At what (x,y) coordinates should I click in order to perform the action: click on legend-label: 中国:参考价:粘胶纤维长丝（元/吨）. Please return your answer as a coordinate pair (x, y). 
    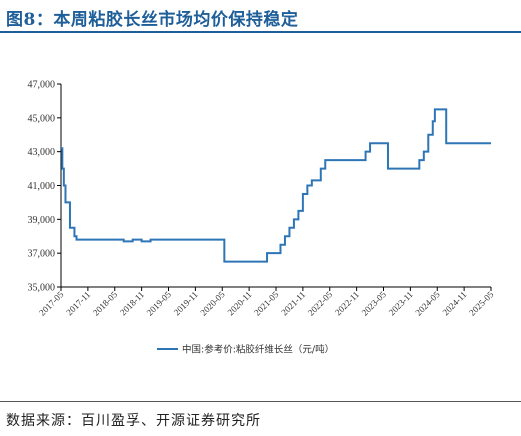
    Looking at the image, I should click on (258, 350).